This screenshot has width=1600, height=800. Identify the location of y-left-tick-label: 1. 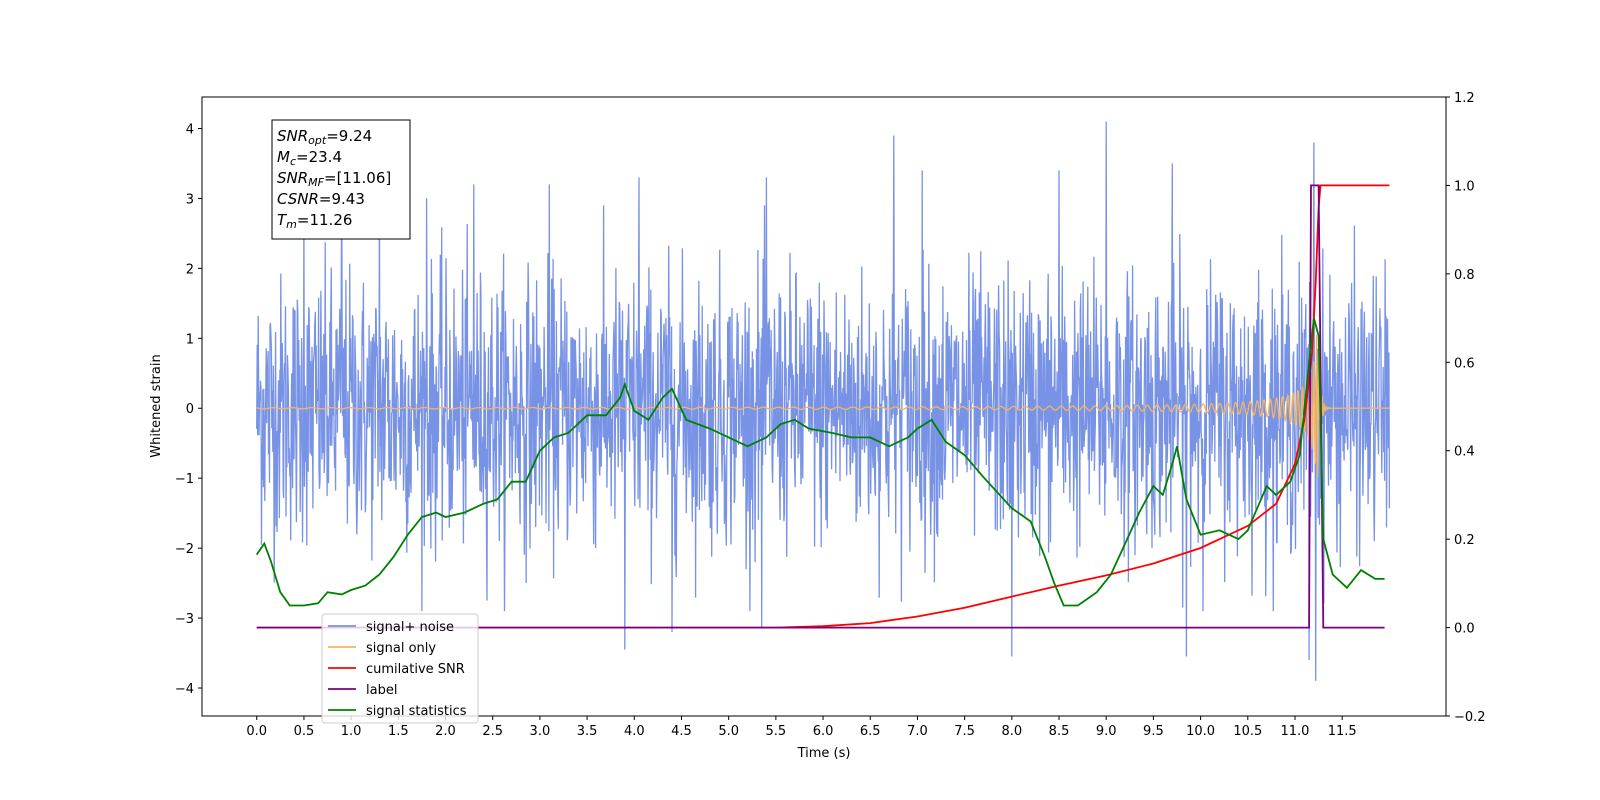
(190, 339).